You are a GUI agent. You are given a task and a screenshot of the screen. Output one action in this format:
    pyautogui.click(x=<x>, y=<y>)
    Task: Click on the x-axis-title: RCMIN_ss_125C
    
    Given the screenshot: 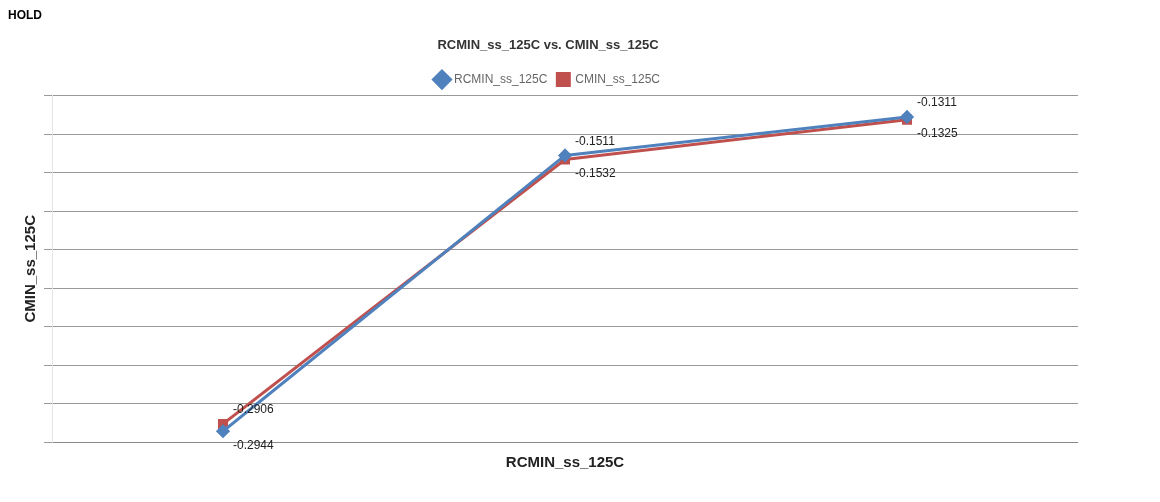 What is the action you would take?
    pyautogui.click(x=565, y=462)
    